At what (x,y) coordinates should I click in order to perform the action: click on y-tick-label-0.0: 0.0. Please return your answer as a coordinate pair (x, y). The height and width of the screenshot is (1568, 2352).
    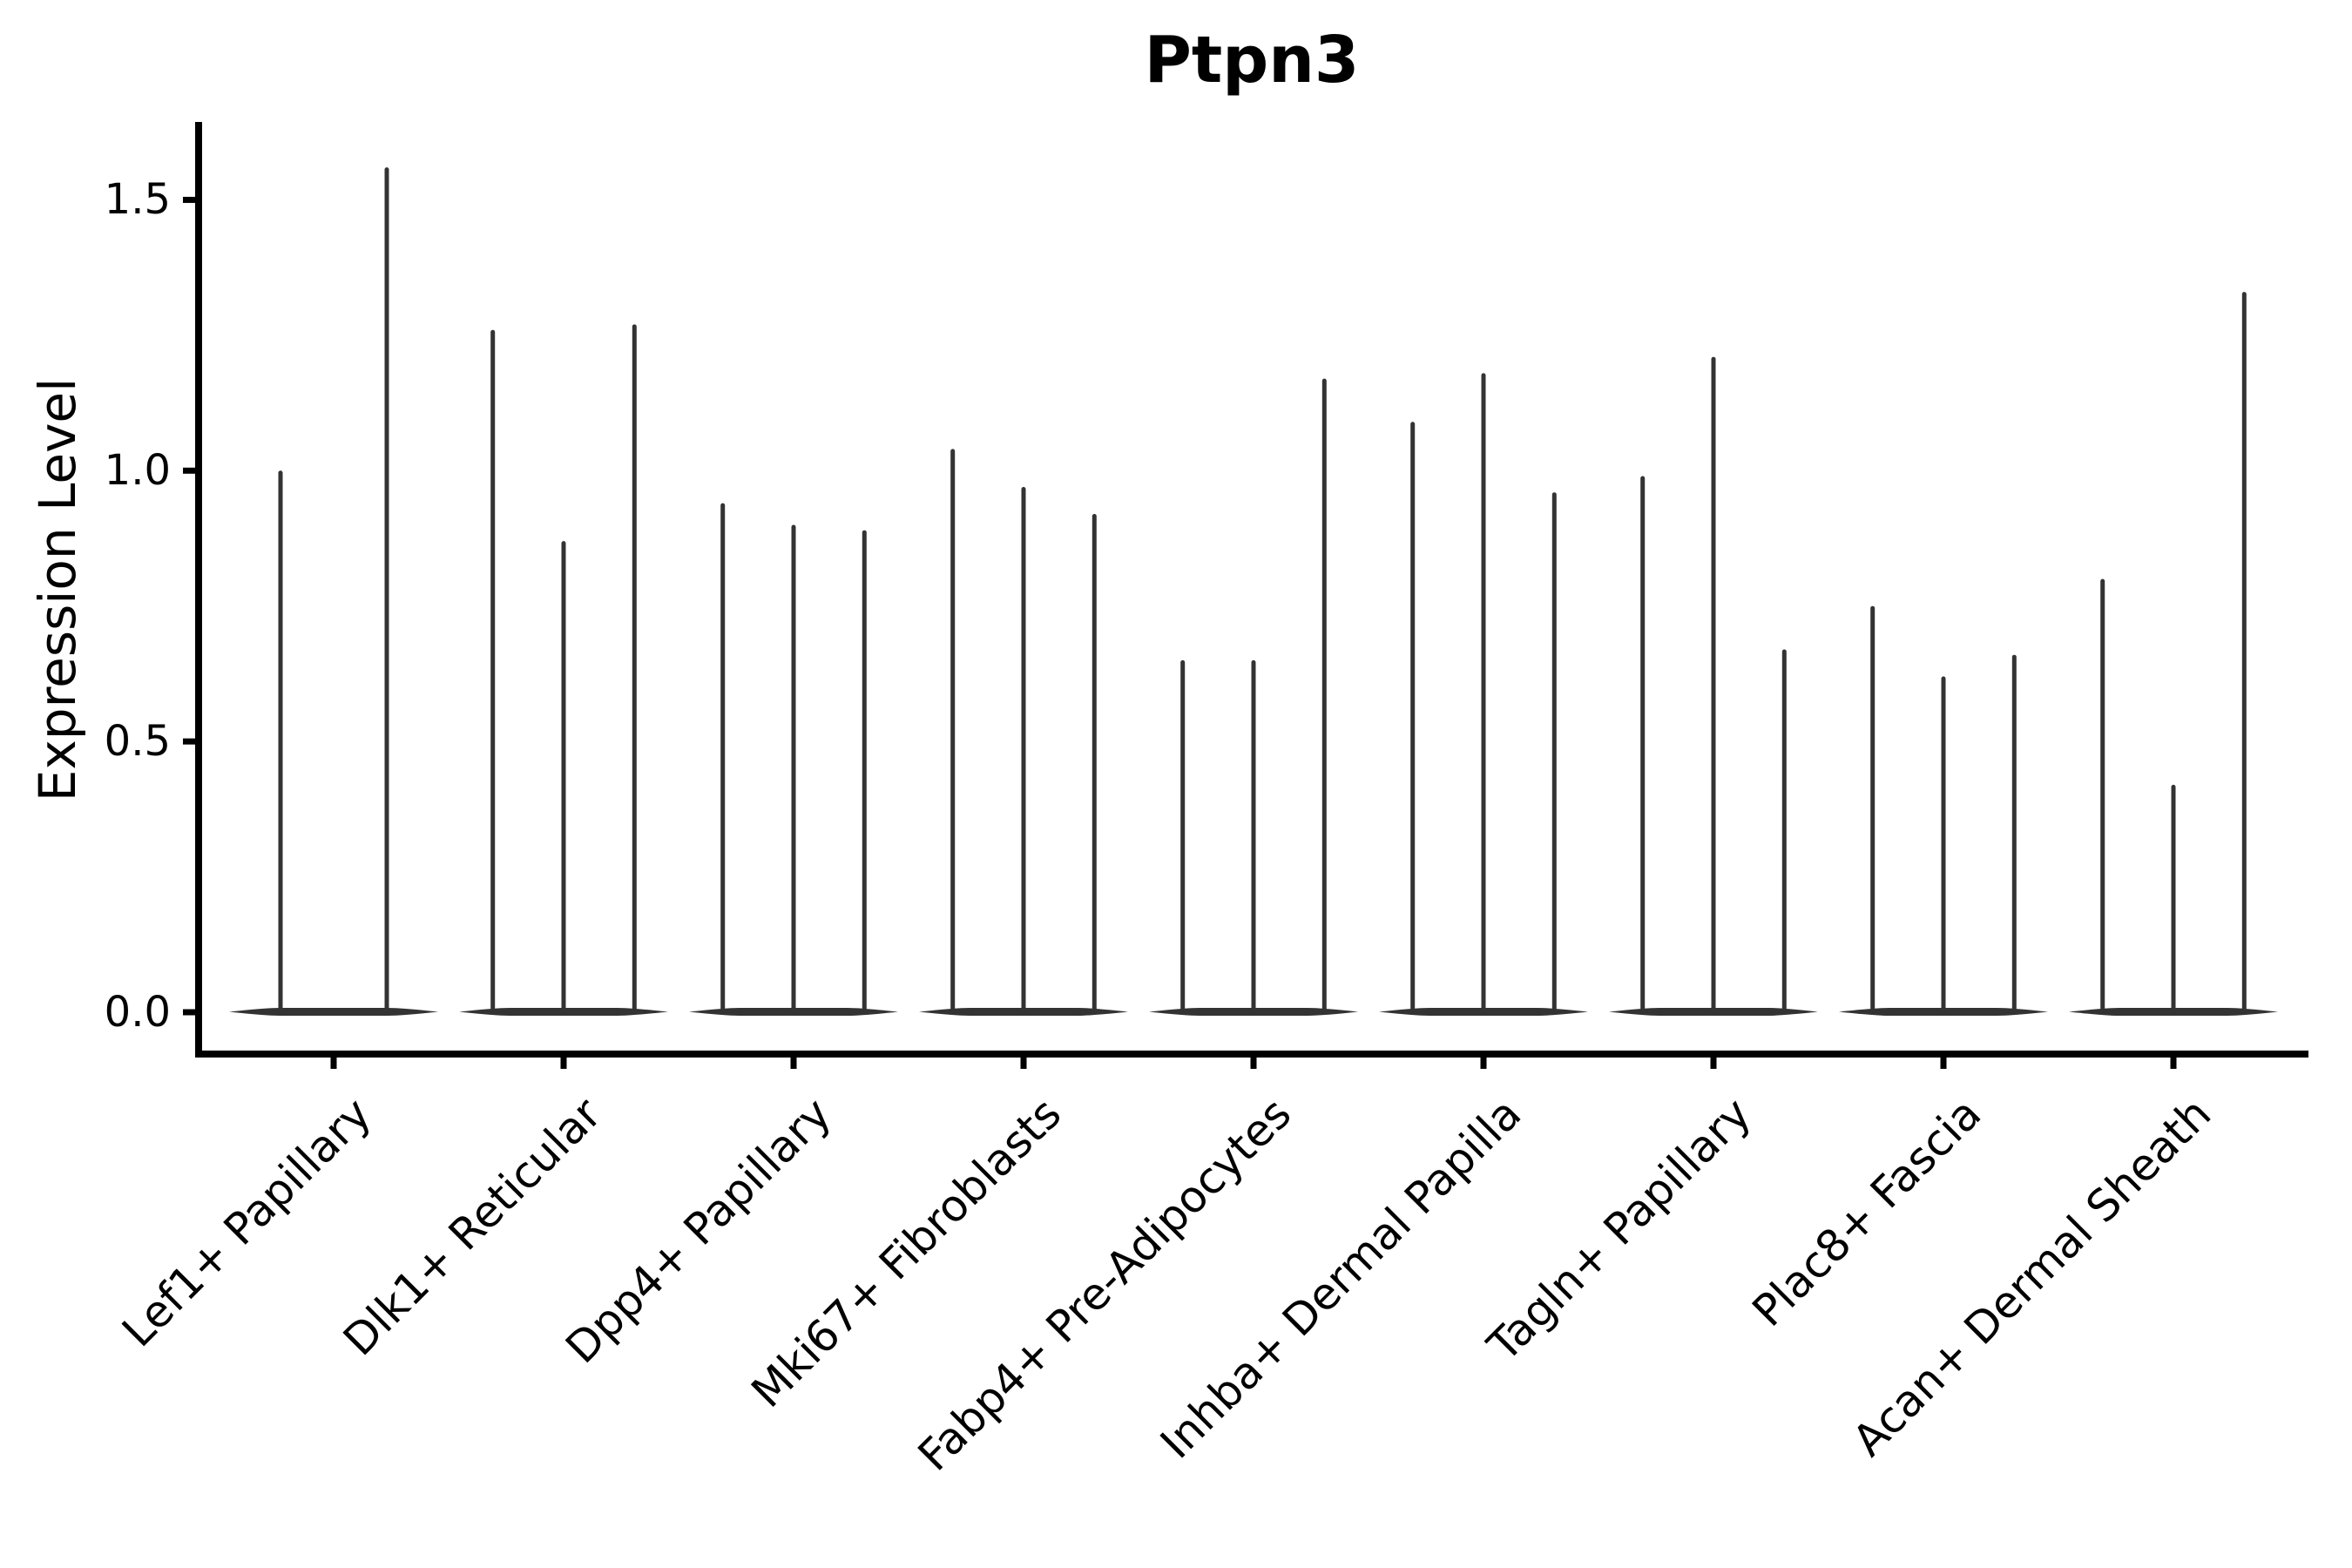
    Looking at the image, I should click on (137, 1013).